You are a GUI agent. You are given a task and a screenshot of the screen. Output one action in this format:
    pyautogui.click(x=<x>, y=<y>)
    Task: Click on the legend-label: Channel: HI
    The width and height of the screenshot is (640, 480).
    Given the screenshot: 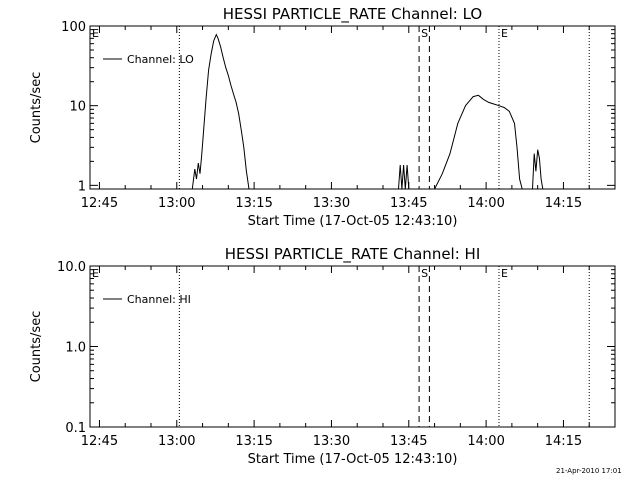 What is the action you would take?
    pyautogui.click(x=159, y=299)
    